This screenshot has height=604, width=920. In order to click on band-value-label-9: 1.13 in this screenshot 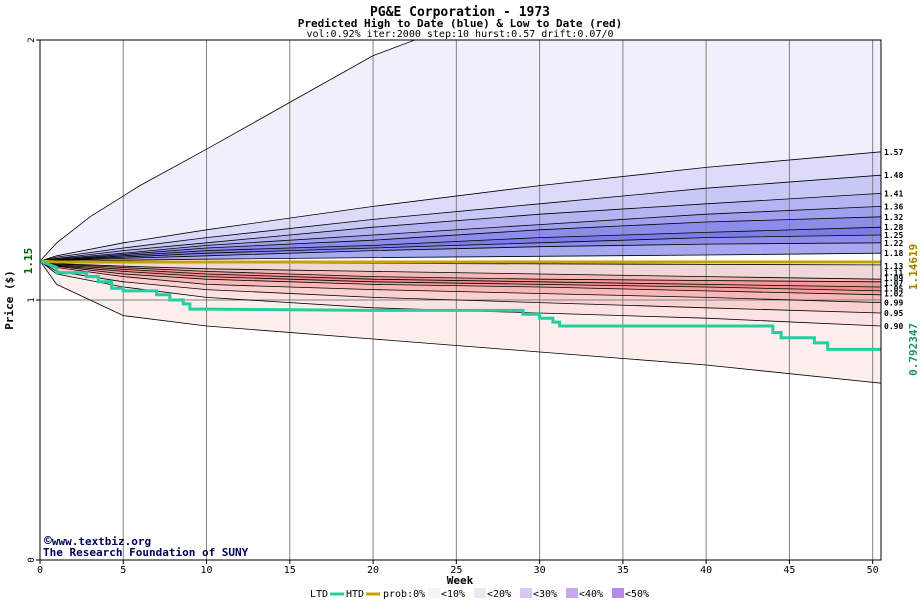, I will do `click(893, 266)`.